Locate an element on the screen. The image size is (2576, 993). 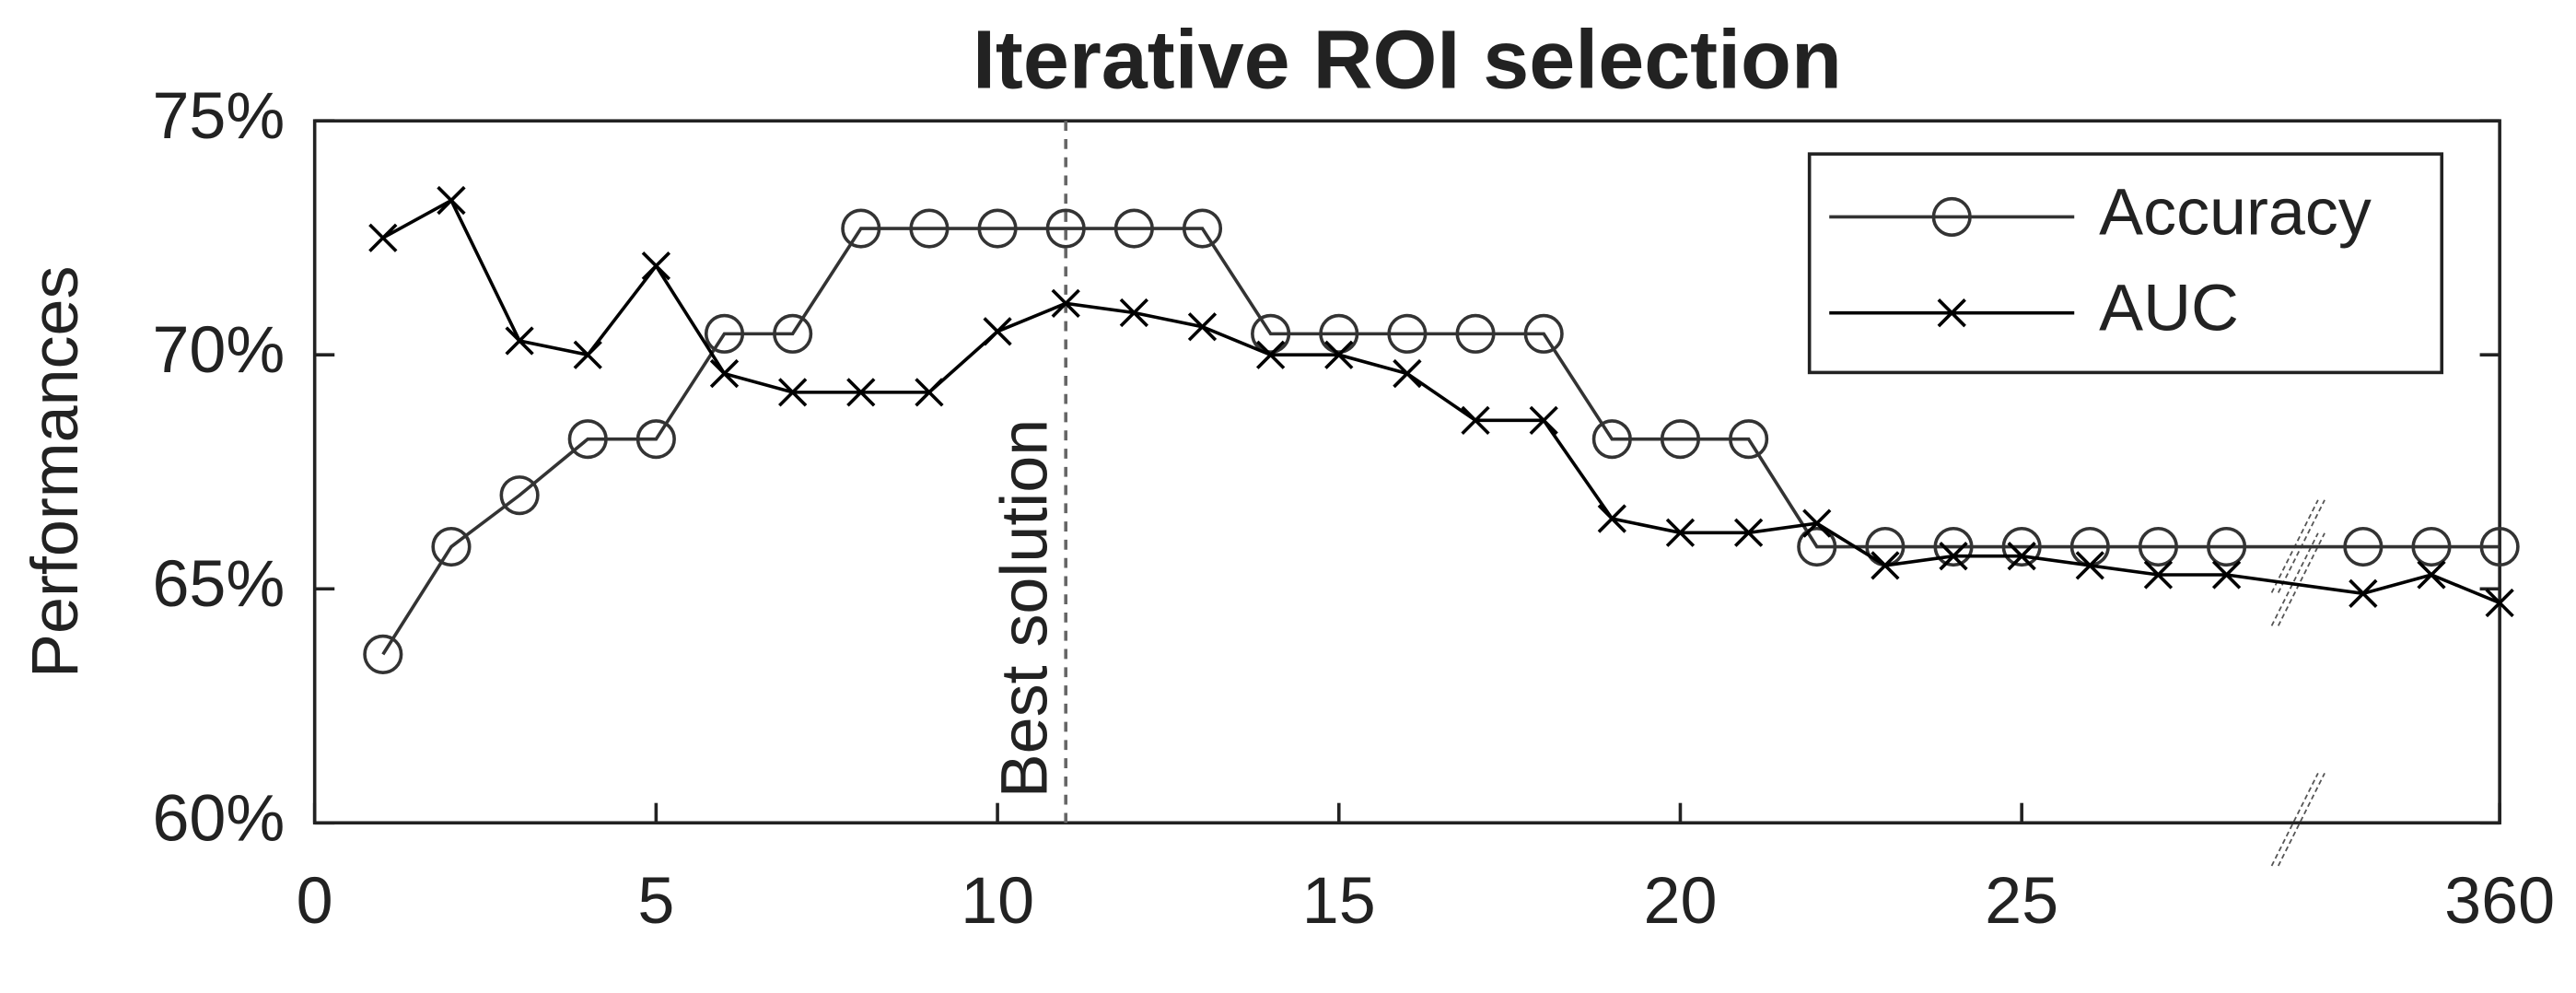
y-tick-label: 70% is located at coordinates (218, 350).